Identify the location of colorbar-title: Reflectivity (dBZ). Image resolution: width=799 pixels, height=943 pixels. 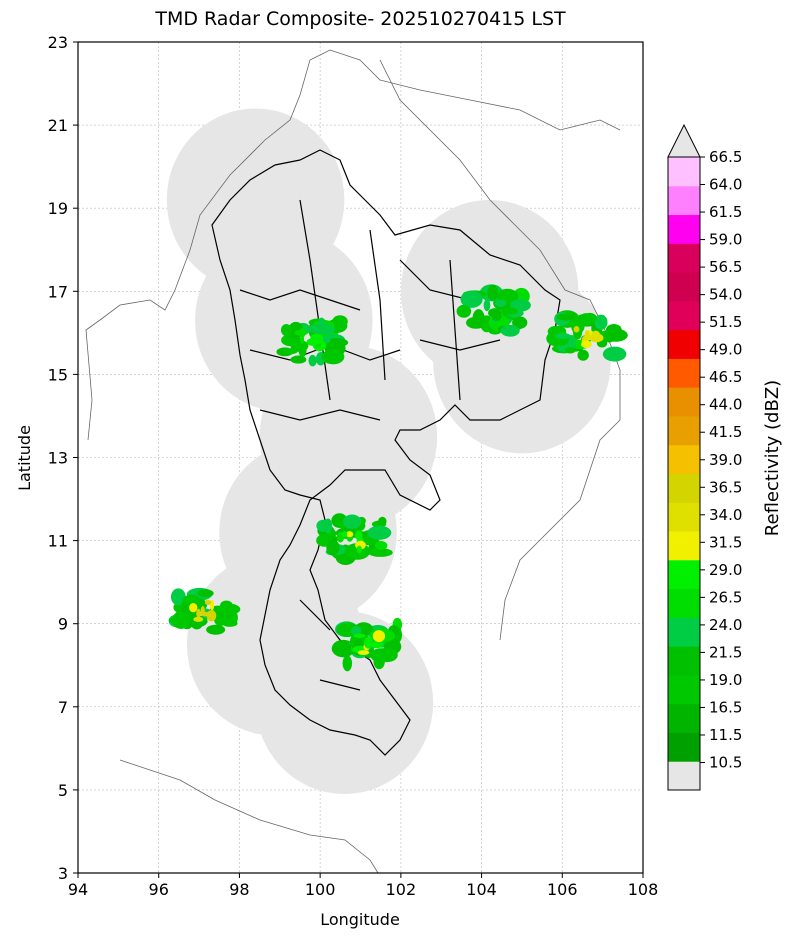
(772, 458).